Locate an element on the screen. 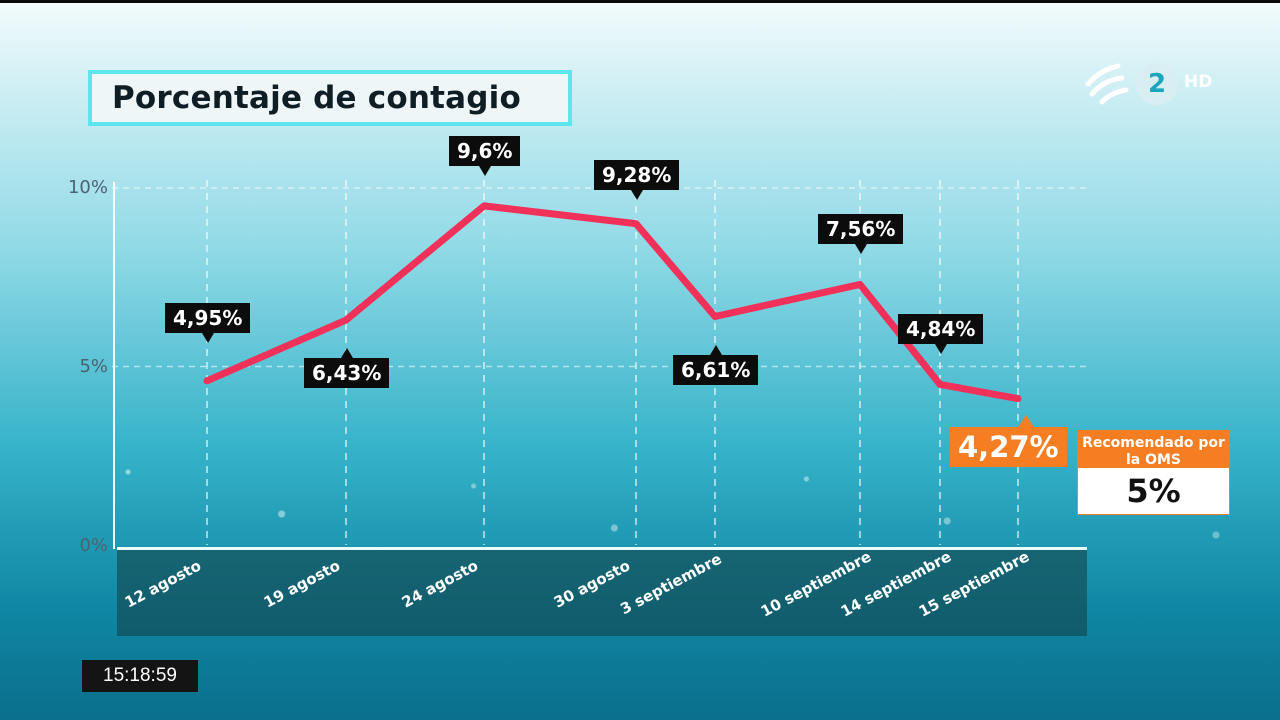  x-axis-line is located at coordinates (602, 548).